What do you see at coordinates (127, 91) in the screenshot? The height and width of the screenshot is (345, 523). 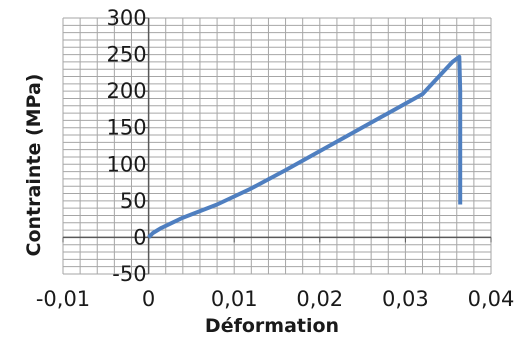 I see `y-tick-label: 200` at bounding box center [127, 91].